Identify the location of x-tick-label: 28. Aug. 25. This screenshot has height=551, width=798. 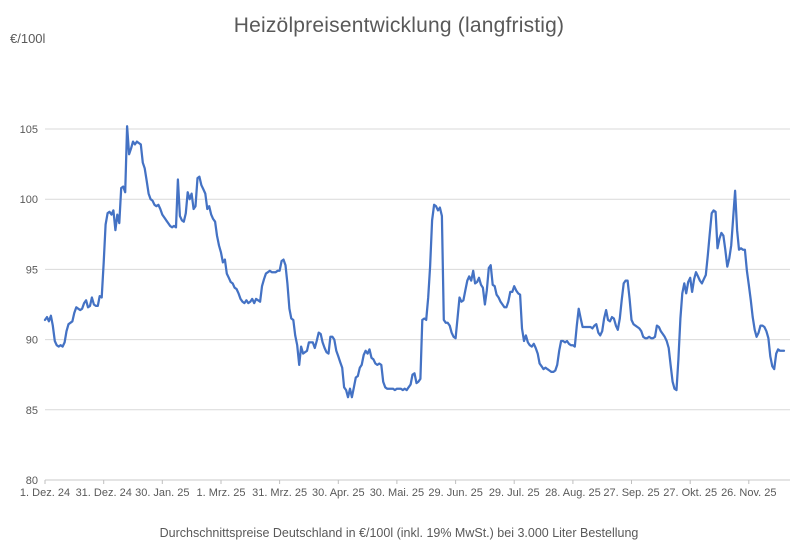
(573, 493).